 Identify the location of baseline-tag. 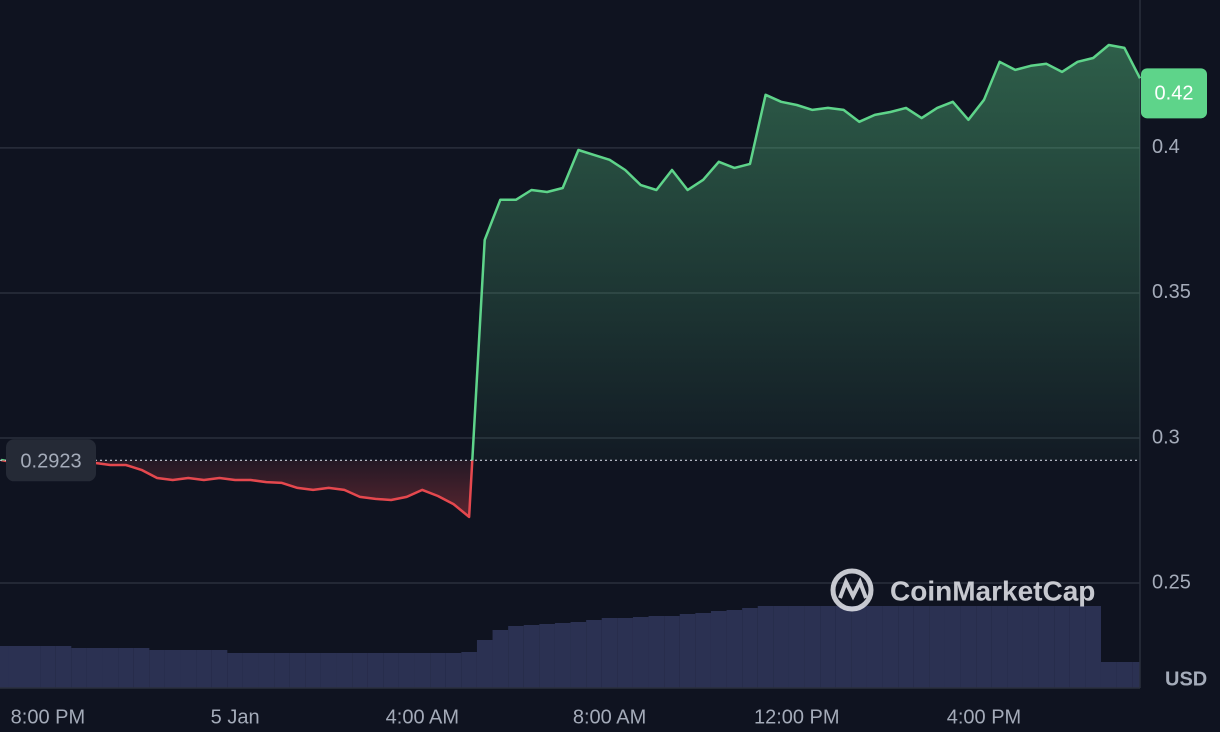
(51, 460).